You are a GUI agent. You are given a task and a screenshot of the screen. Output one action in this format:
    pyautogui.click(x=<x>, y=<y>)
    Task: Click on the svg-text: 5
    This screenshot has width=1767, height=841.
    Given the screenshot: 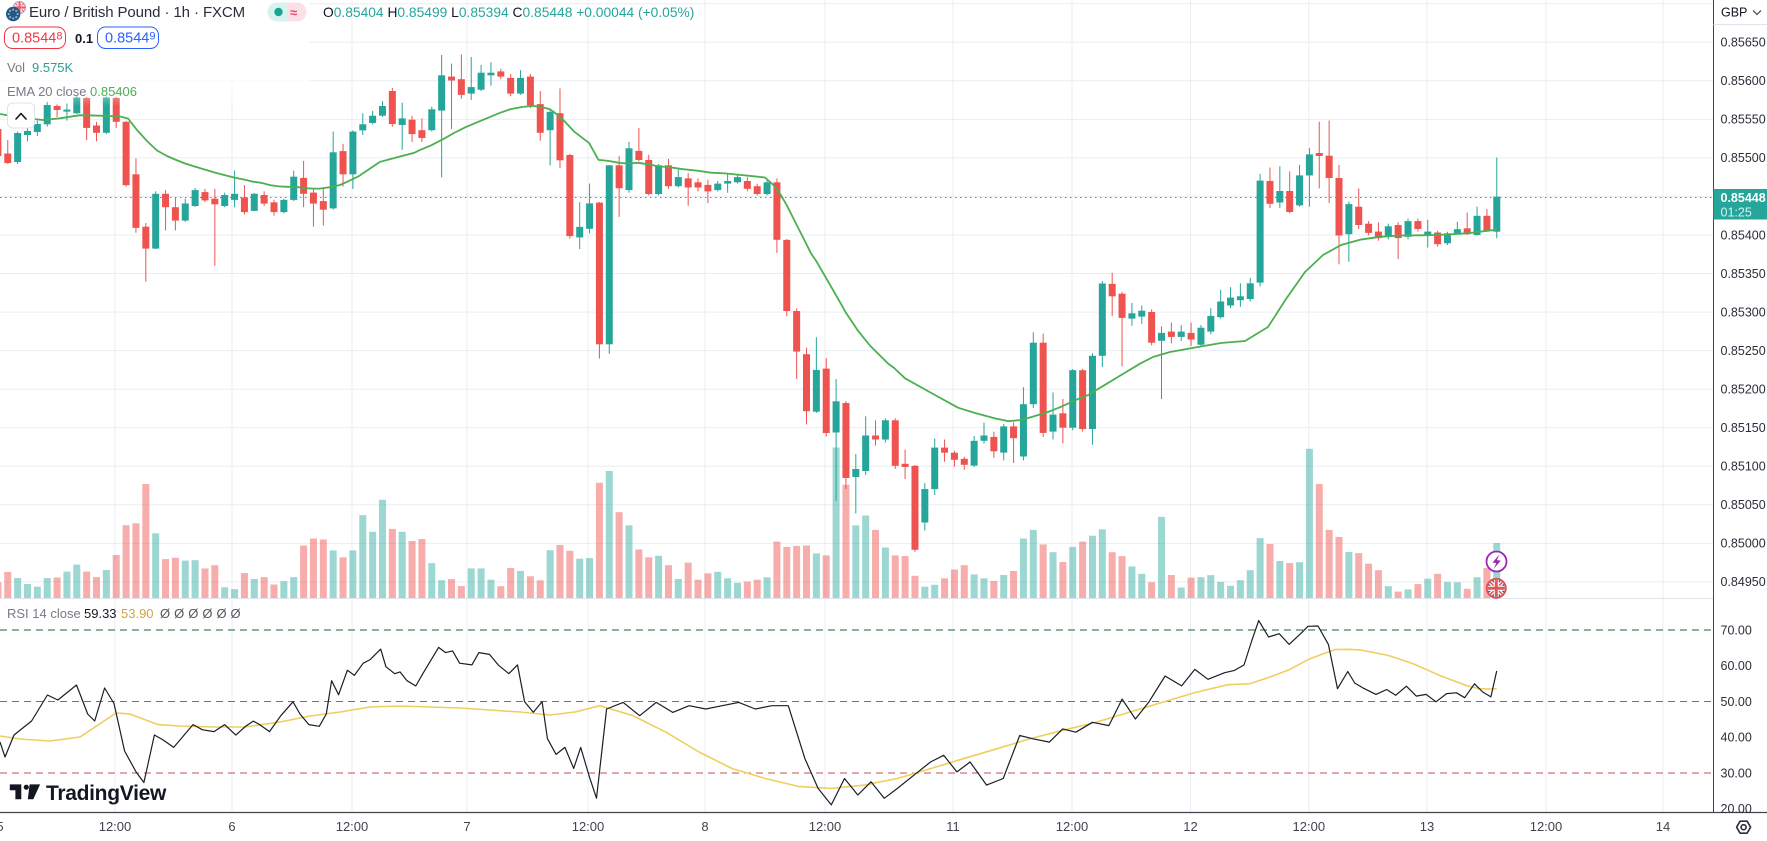 What is the action you would take?
    pyautogui.click(x=2, y=826)
    